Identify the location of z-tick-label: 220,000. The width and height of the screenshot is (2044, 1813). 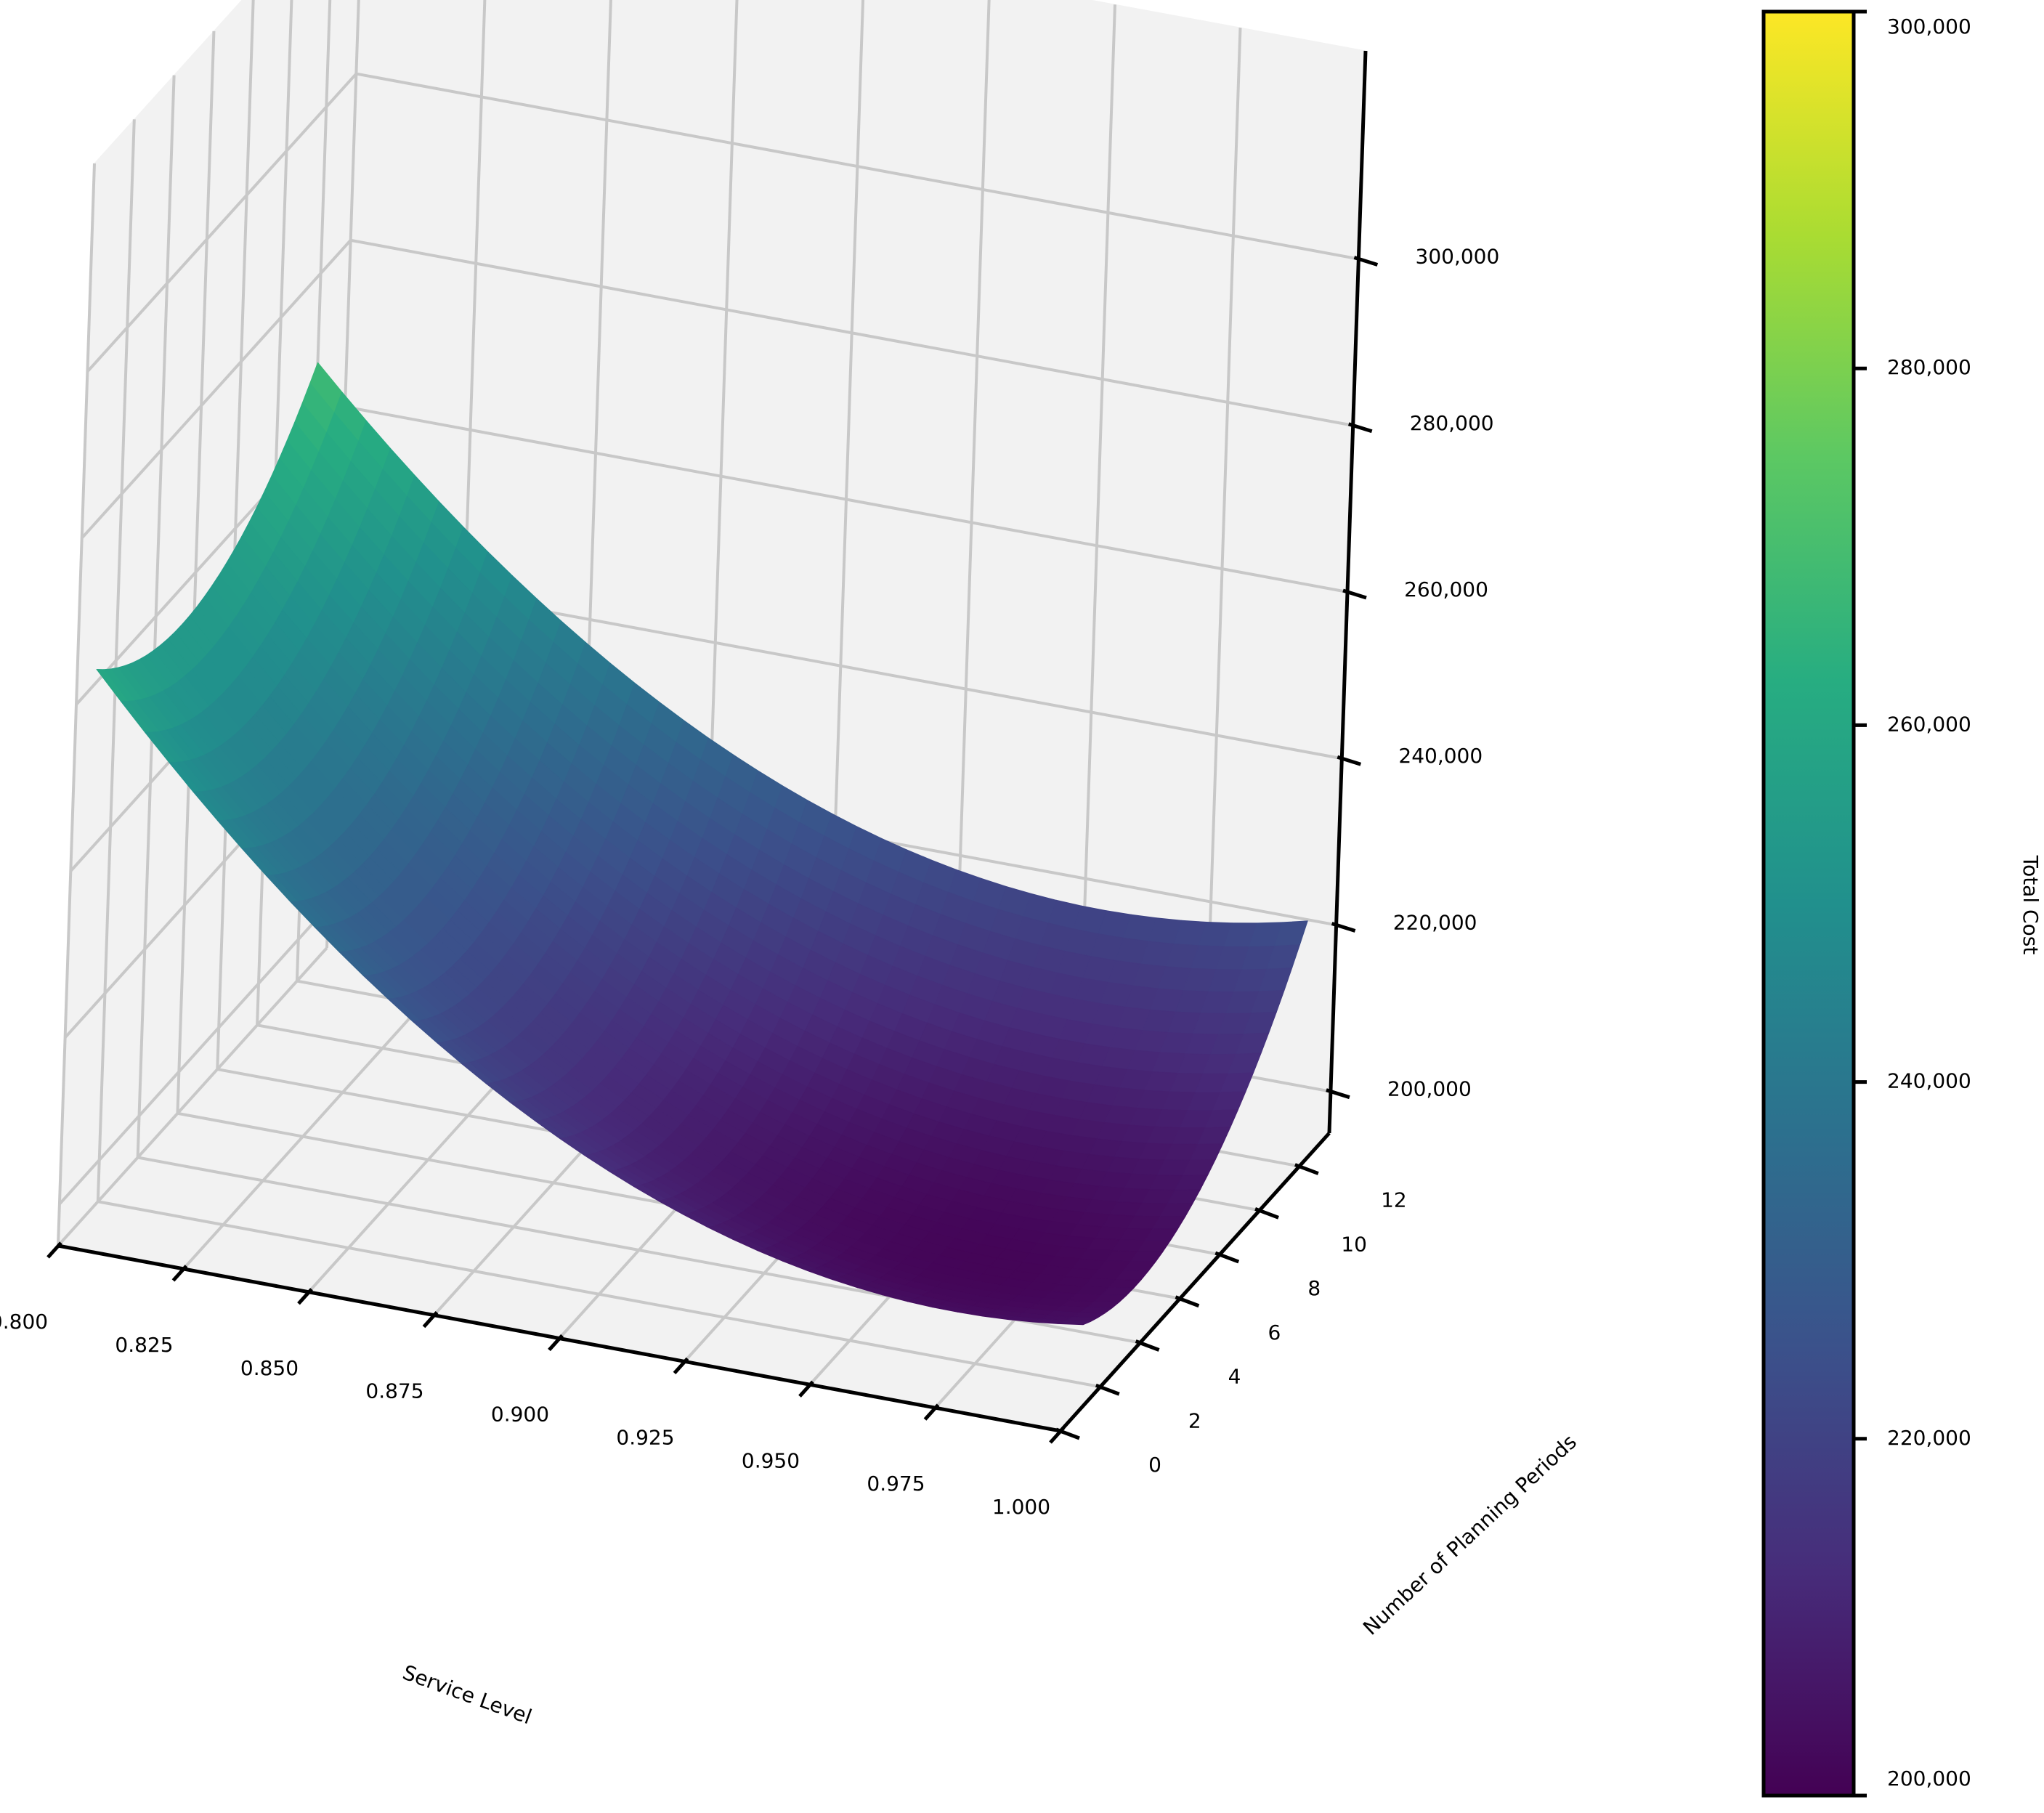
(1435, 923).